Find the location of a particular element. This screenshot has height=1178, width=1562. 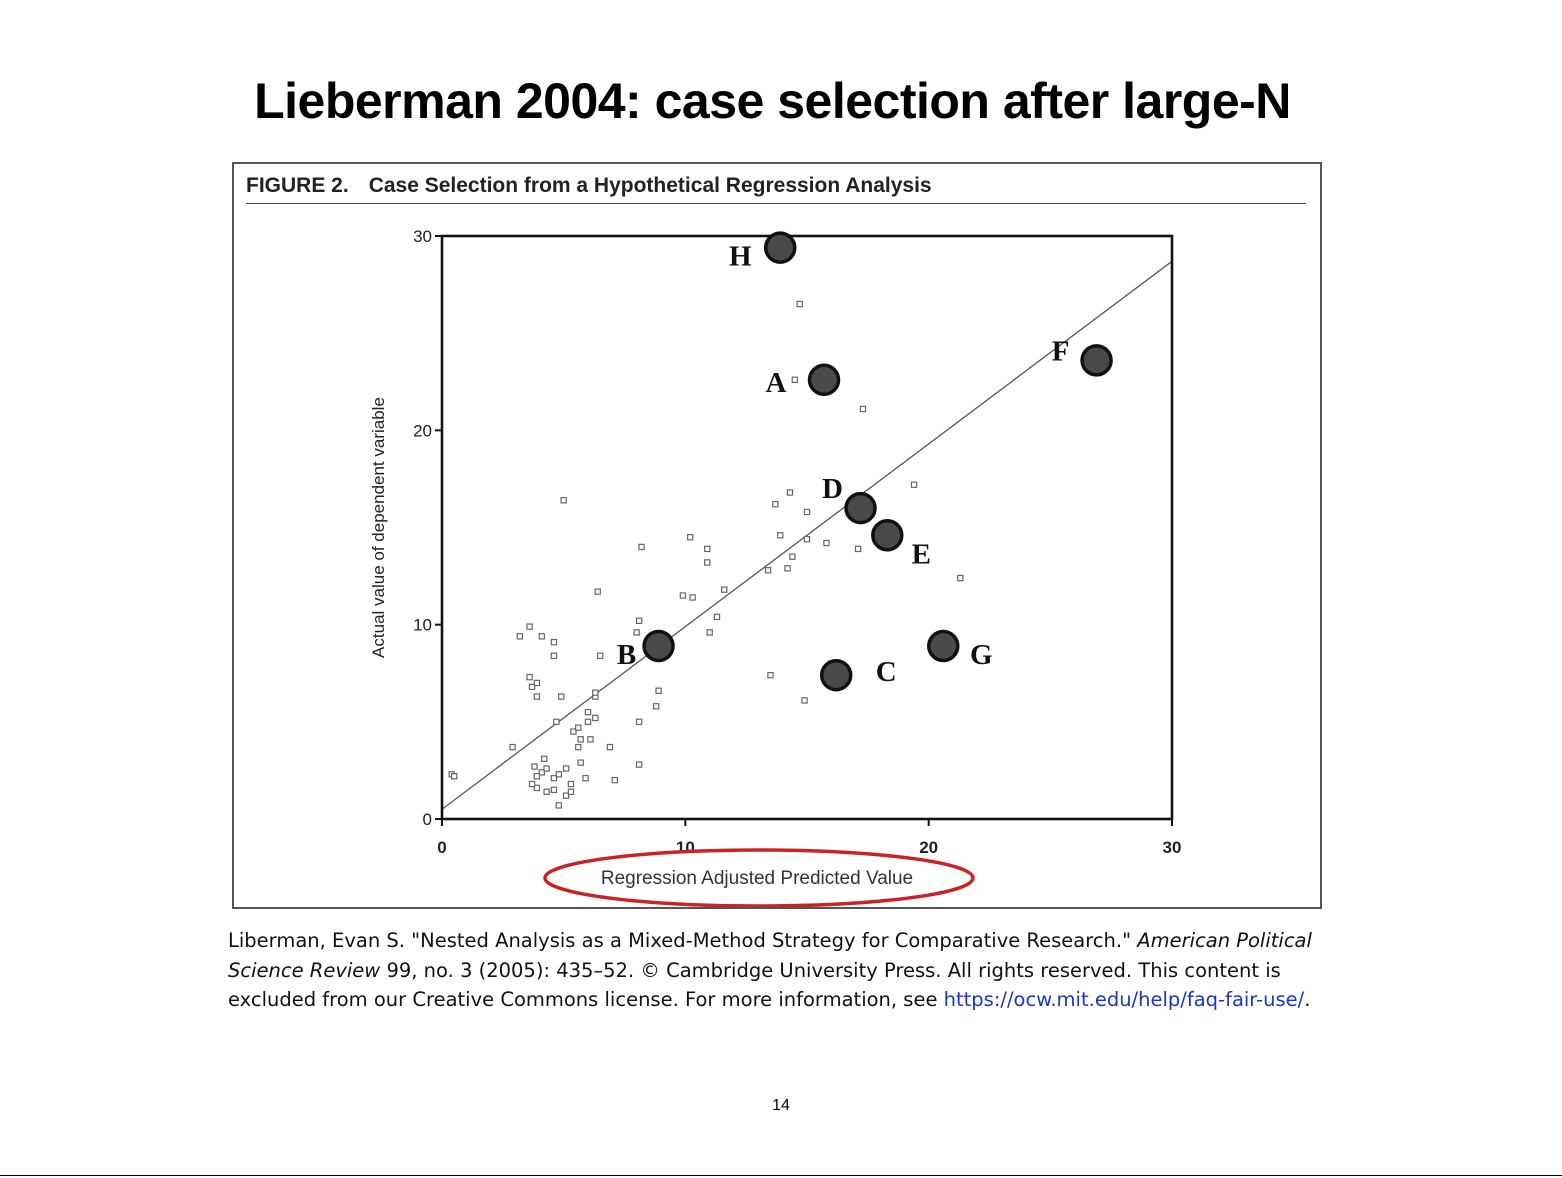

case-marker-a is located at coordinates (824, 380).